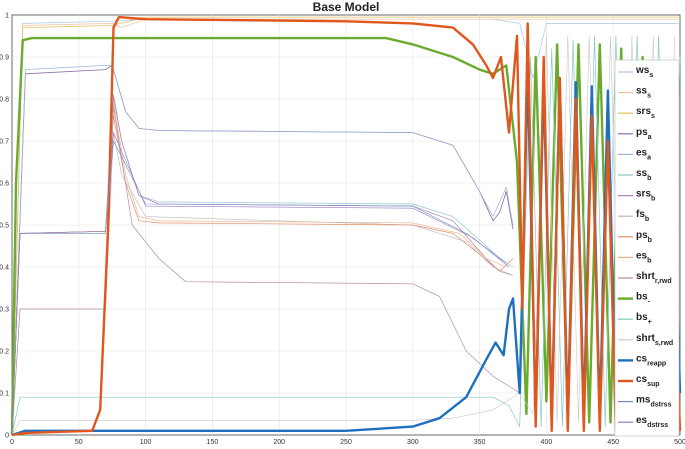 This screenshot has width=685, height=449. I want to click on legend-item: cssup, so click(639, 381).